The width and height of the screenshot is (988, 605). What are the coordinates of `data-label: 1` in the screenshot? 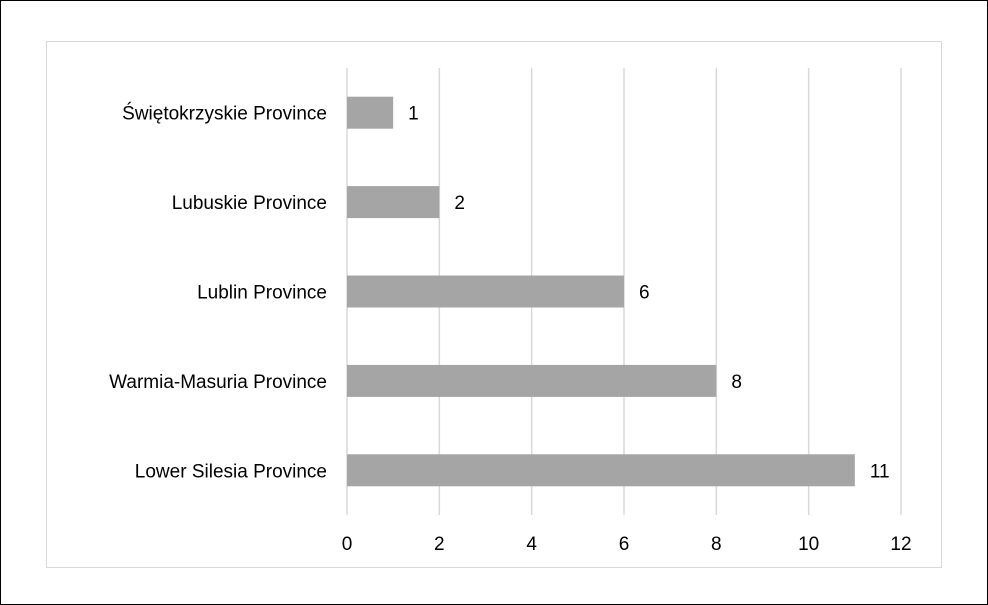 It's located at (413, 114).